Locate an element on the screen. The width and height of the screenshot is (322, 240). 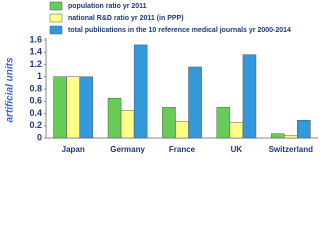
legend-label: population ratio yr 2011 is located at coordinates (107, 6).